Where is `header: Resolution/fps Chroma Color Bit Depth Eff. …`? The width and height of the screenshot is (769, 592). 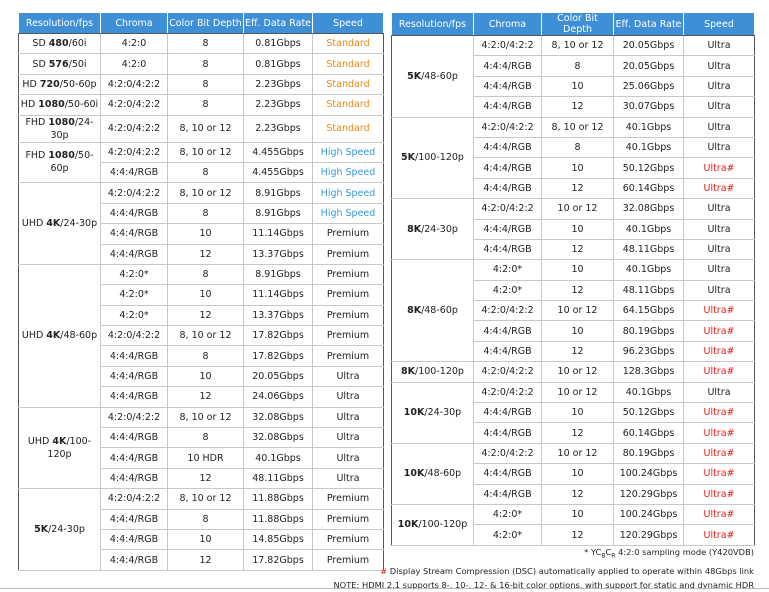 header: Resolution/fps Chroma Color Bit Depth Eff. … is located at coordinates (573, 24).